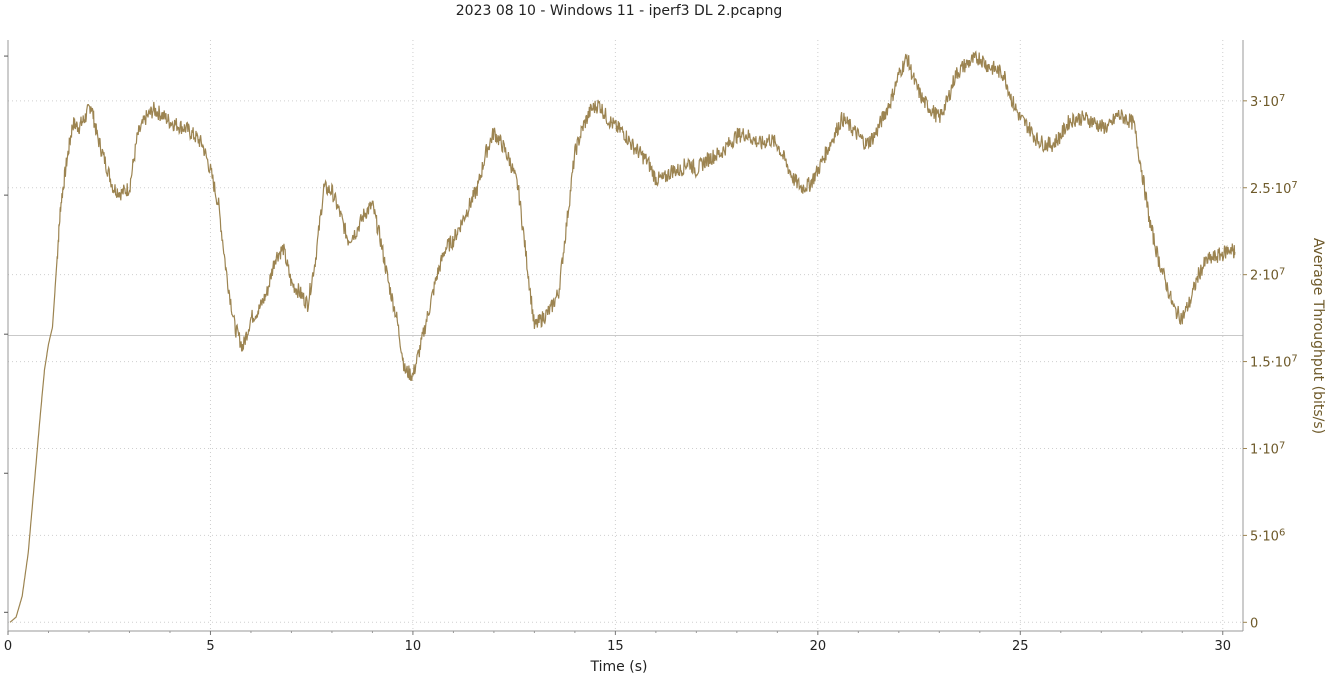 This screenshot has width=1339, height=678. I want to click on x-tick-label: 25, so click(1020, 646).